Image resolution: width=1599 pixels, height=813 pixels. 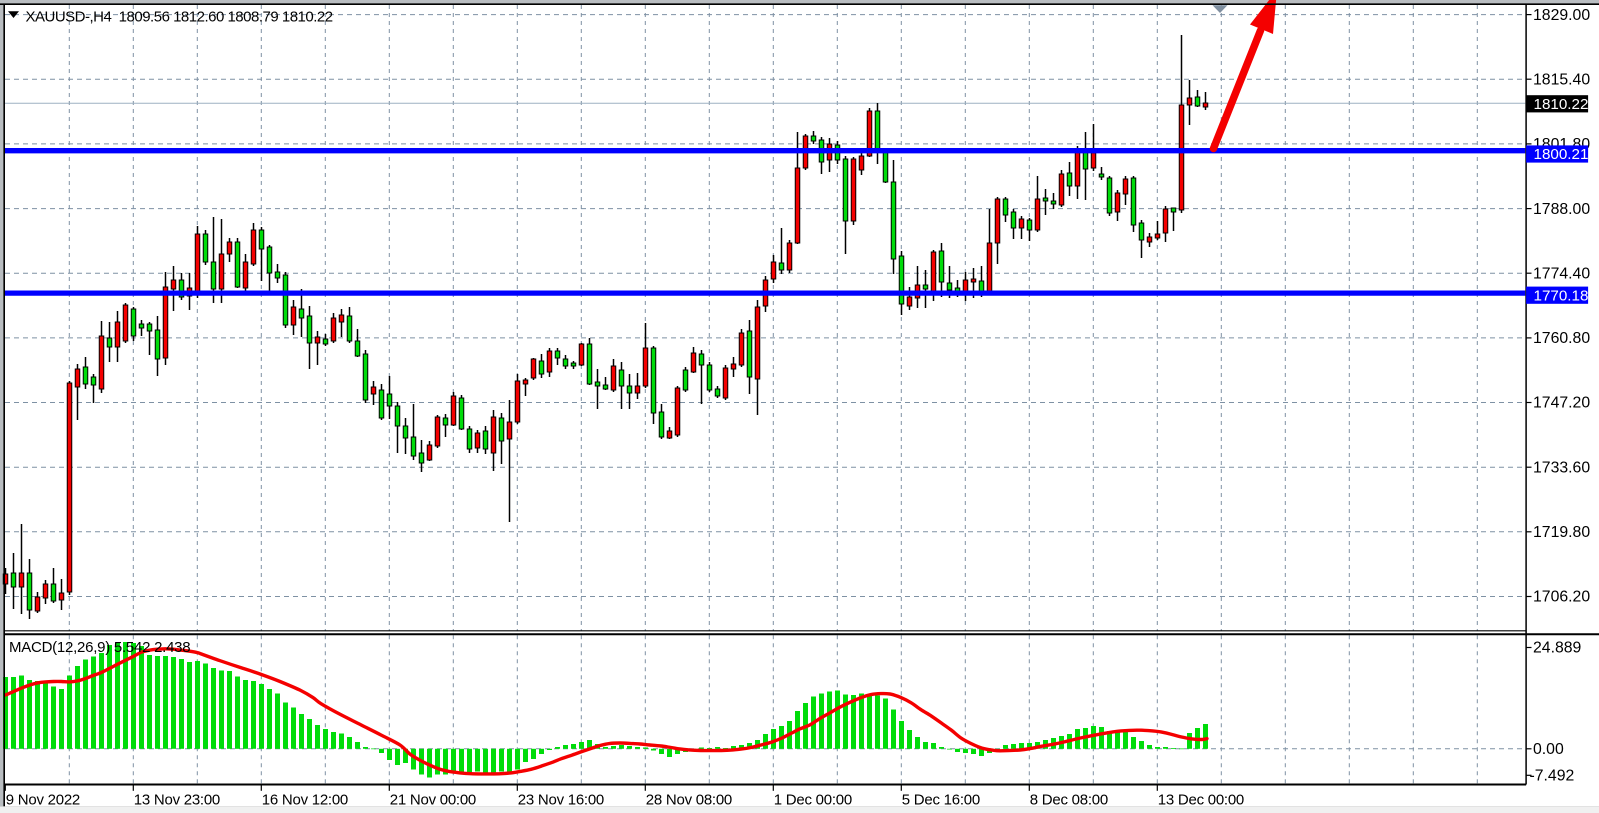 I want to click on svg-text: 9 Nov 2022, so click(x=43, y=800).